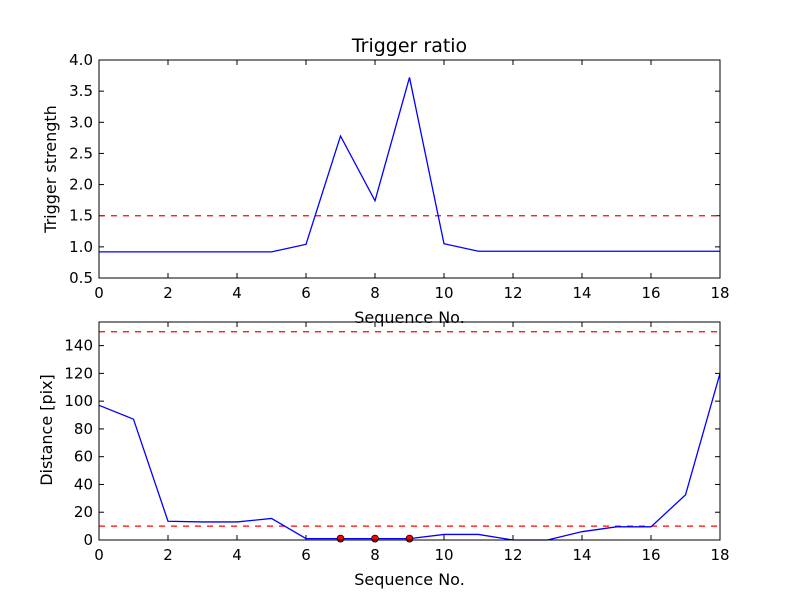 Image resolution: width=800 pixels, height=600 pixels. What do you see at coordinates (46, 430) in the screenshot?
I see `y-axis-label: Distance [pix]` at bounding box center [46, 430].